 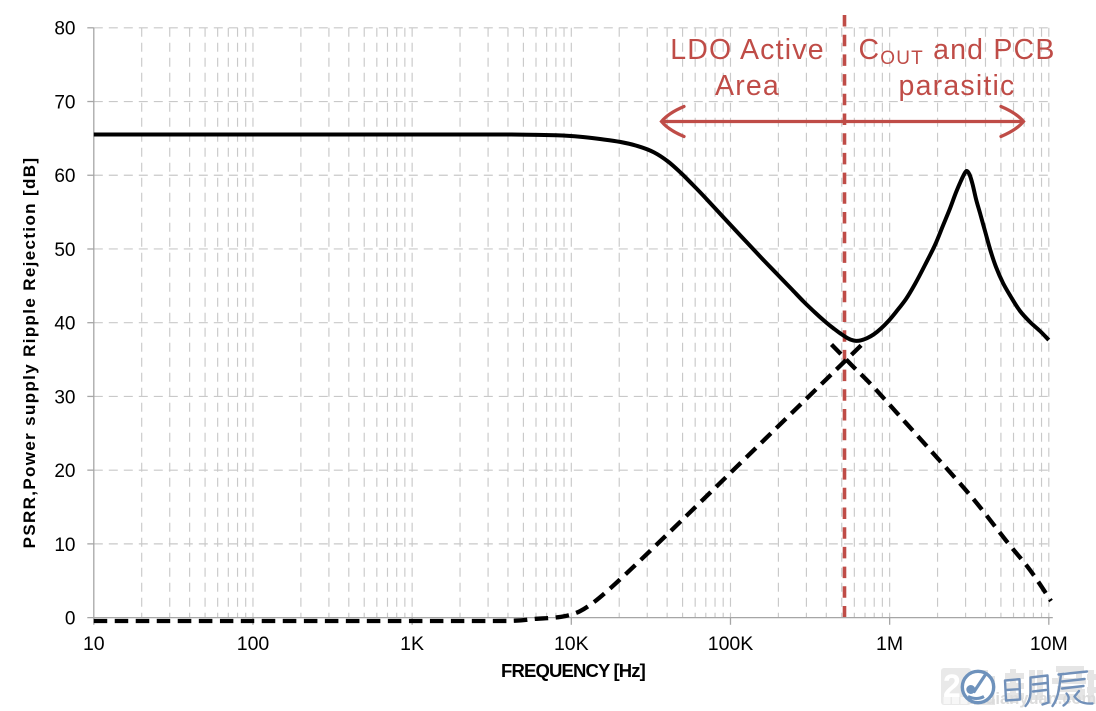 I want to click on svg-text:PSRR,Power supply Ripple Rejec: PSRR,Power supply Ripple Rejection [dB], so click(x=29, y=353).